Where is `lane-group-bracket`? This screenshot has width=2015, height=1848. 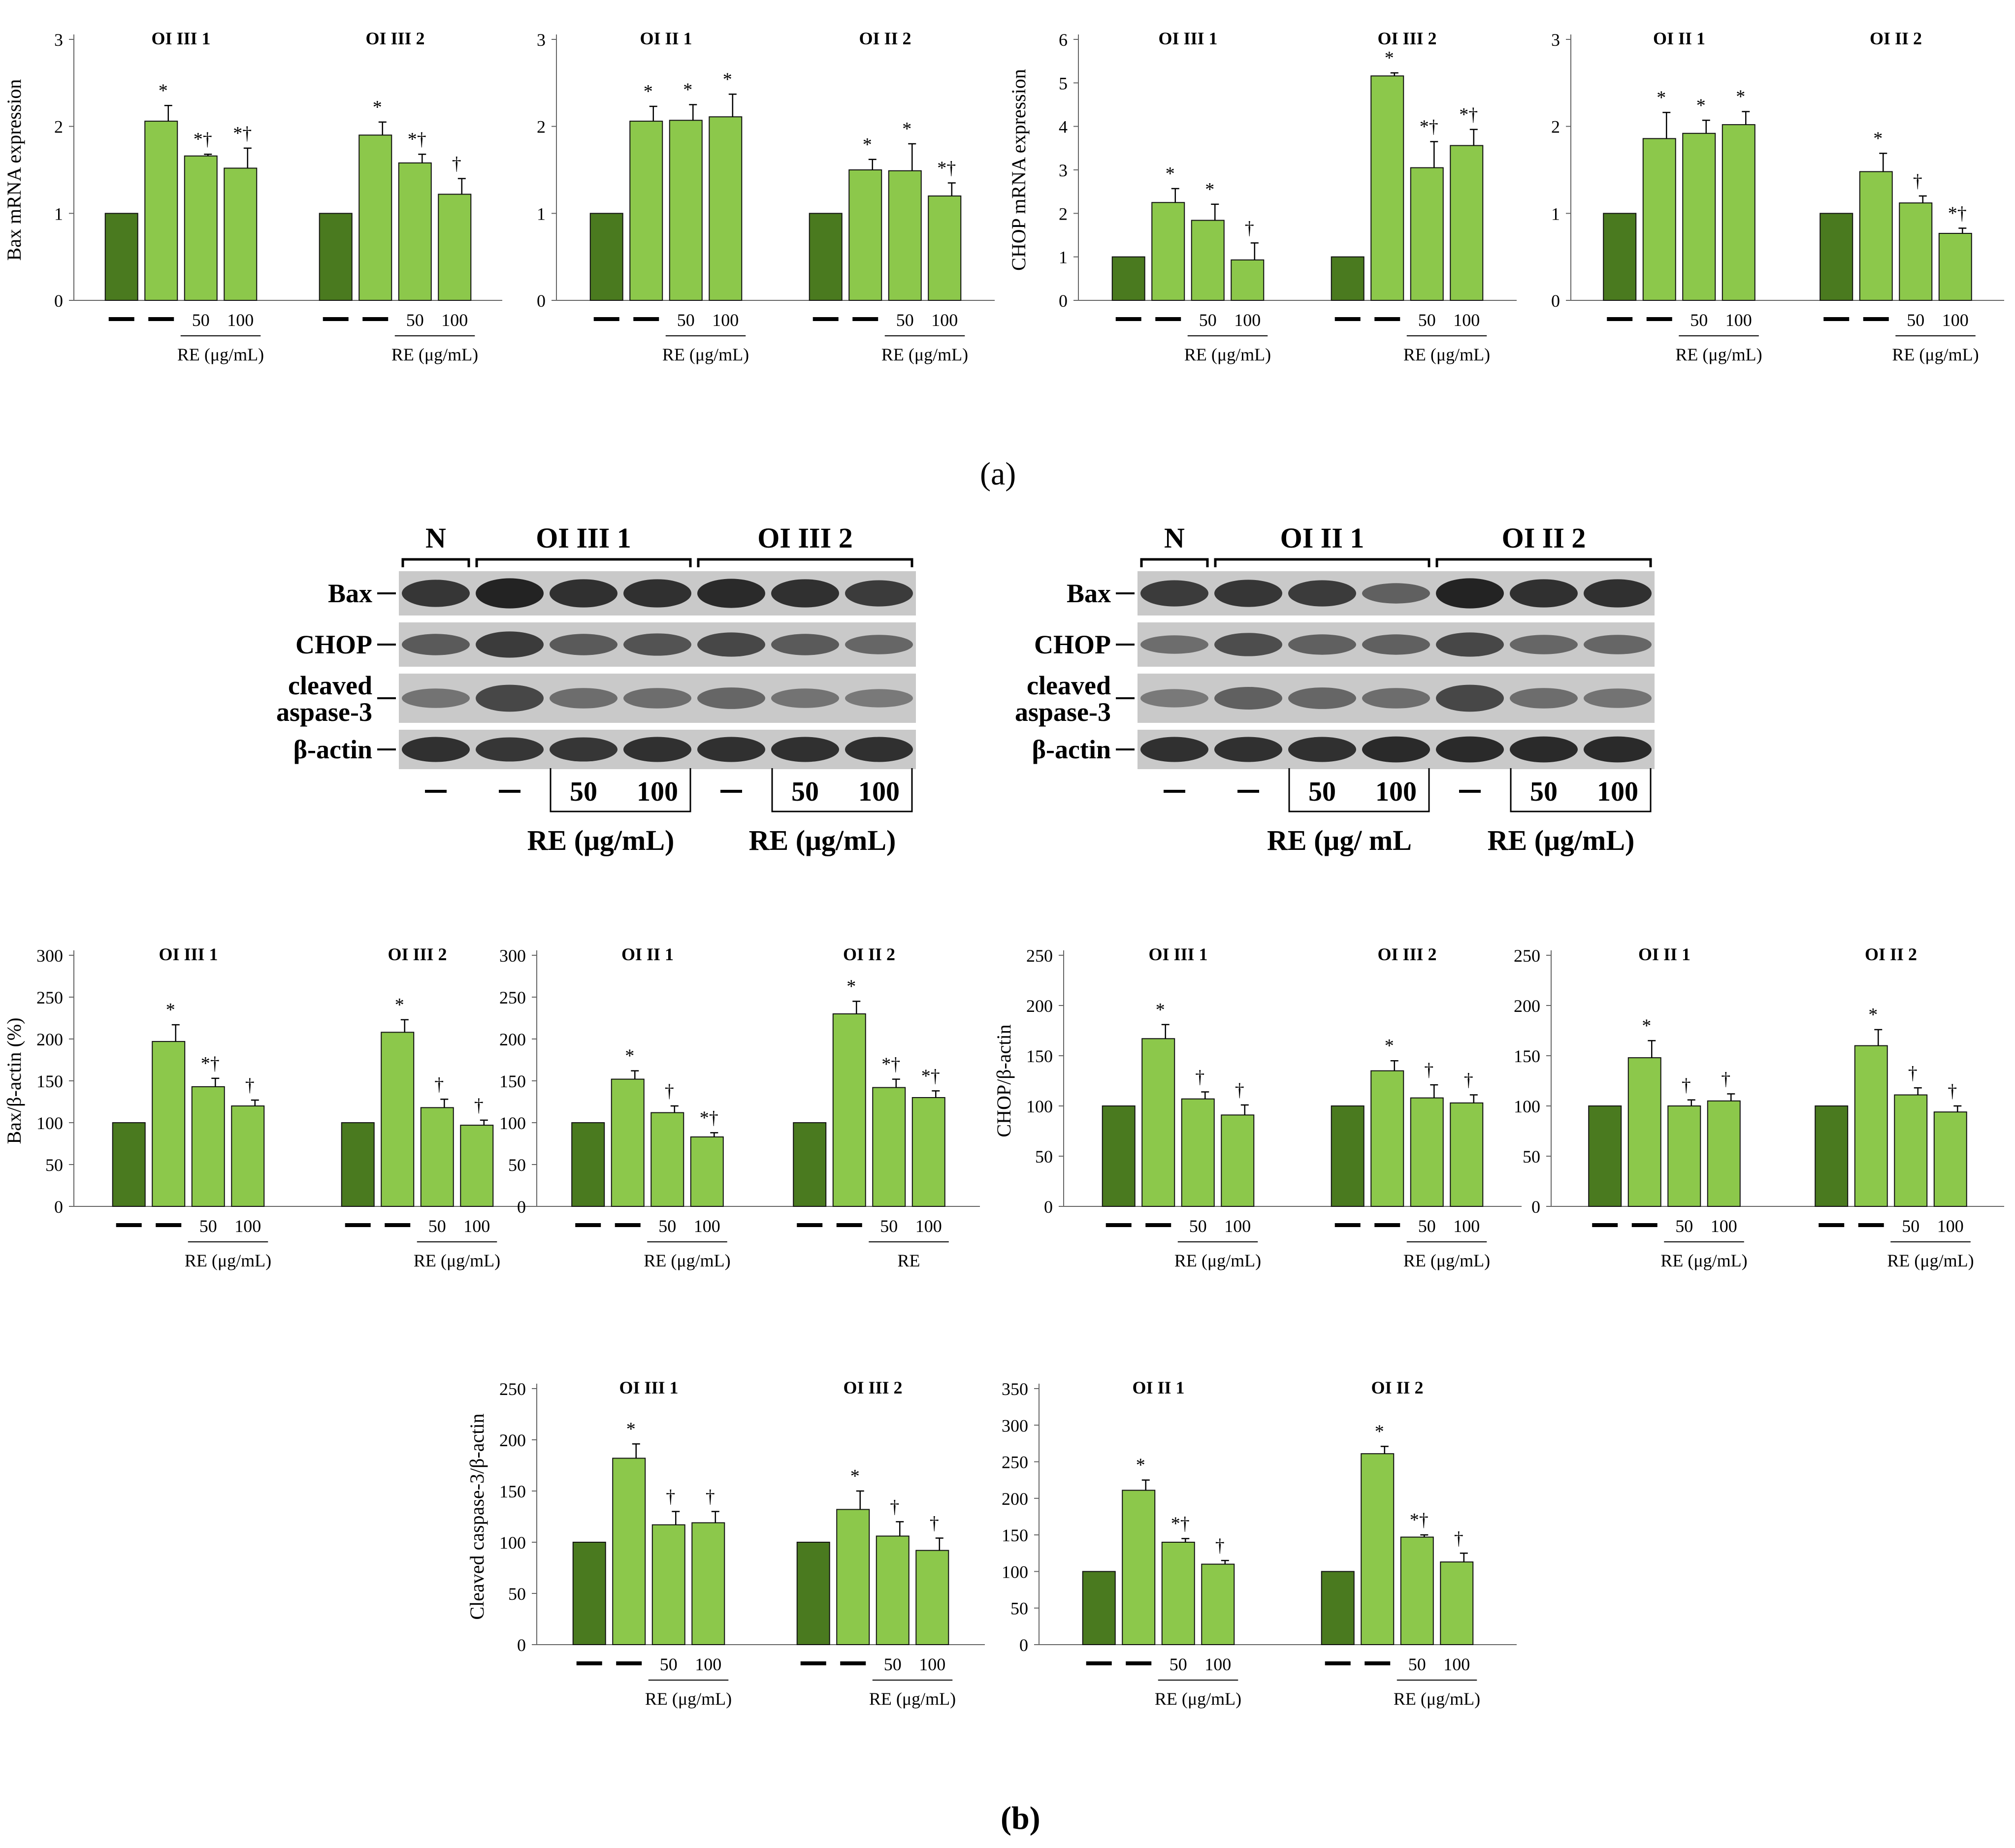 lane-group-bracket is located at coordinates (805, 562).